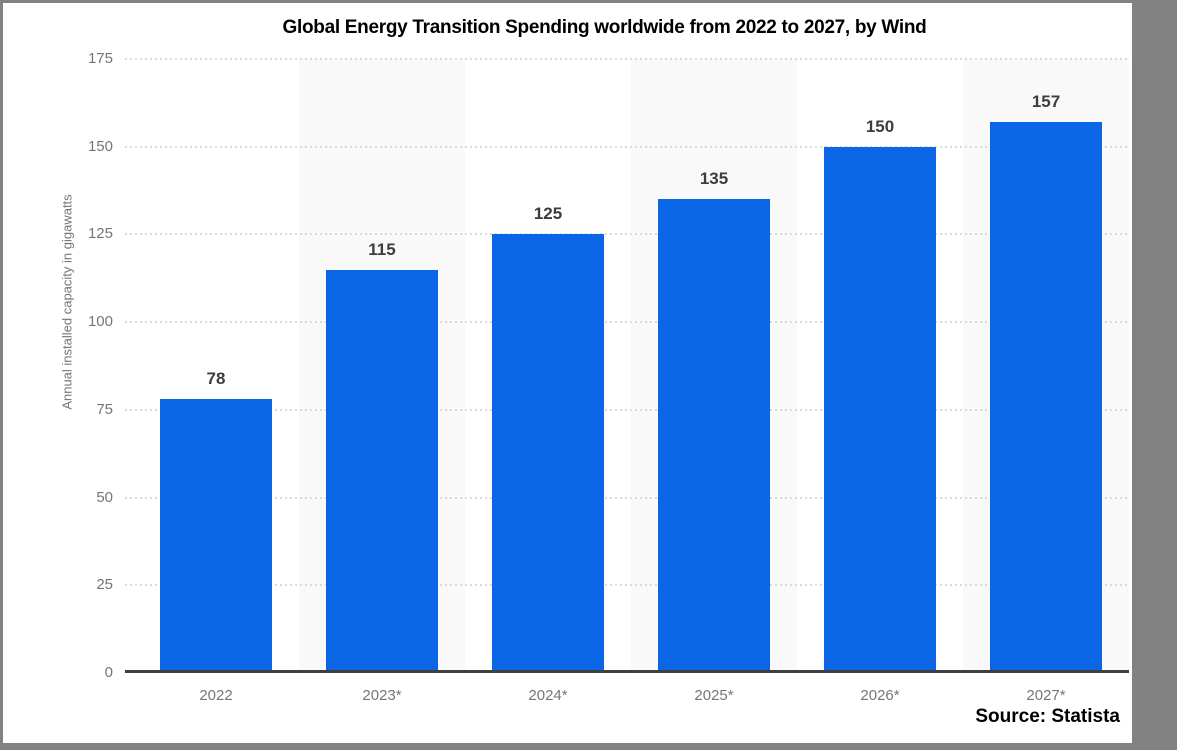 This screenshot has height=750, width=1177. Describe the element at coordinates (1047, 716) in the screenshot. I see `source-text: Source: Statista` at that location.